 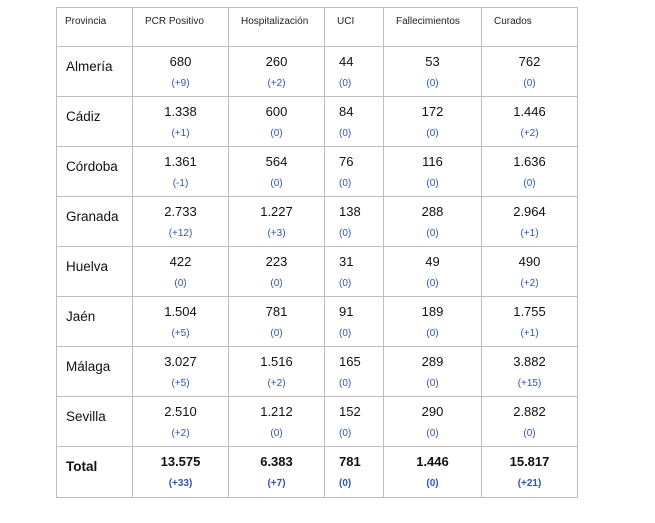 What do you see at coordinates (276, 261) in the screenshot?
I see `hospitalizacion-value: 223` at bounding box center [276, 261].